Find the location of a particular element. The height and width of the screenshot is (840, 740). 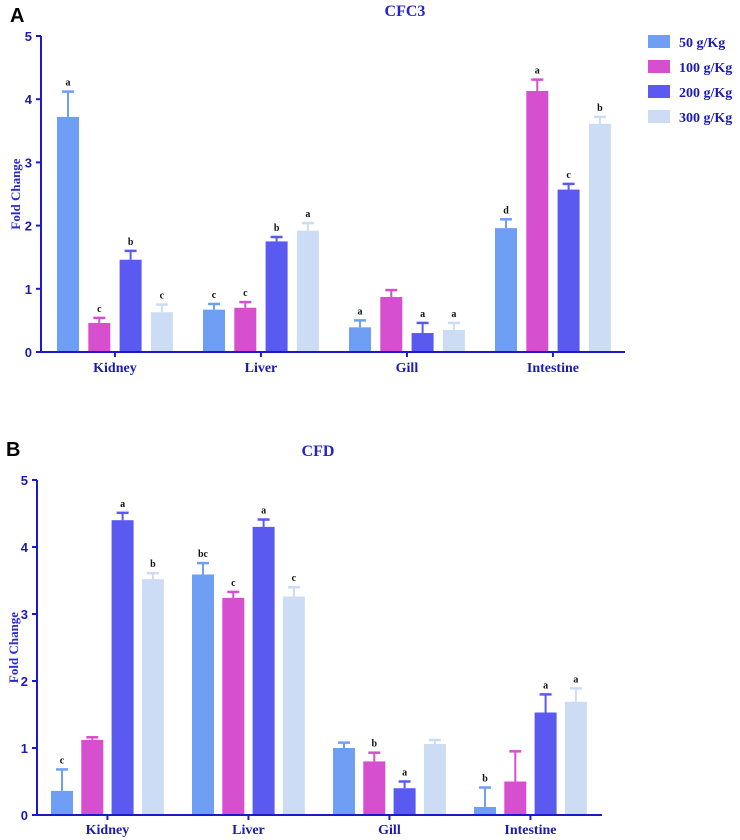

legend-label: 300 g/Kg is located at coordinates (705, 118).